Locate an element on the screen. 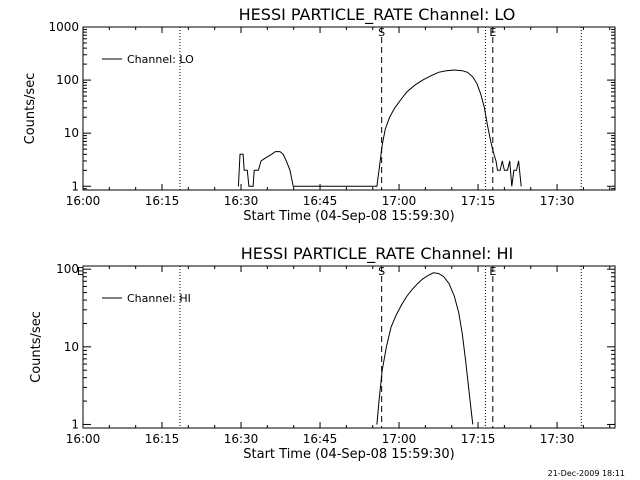 The image size is (640, 480). timestamp-label: 21-Dec-2009 18:11 is located at coordinates (586, 473).